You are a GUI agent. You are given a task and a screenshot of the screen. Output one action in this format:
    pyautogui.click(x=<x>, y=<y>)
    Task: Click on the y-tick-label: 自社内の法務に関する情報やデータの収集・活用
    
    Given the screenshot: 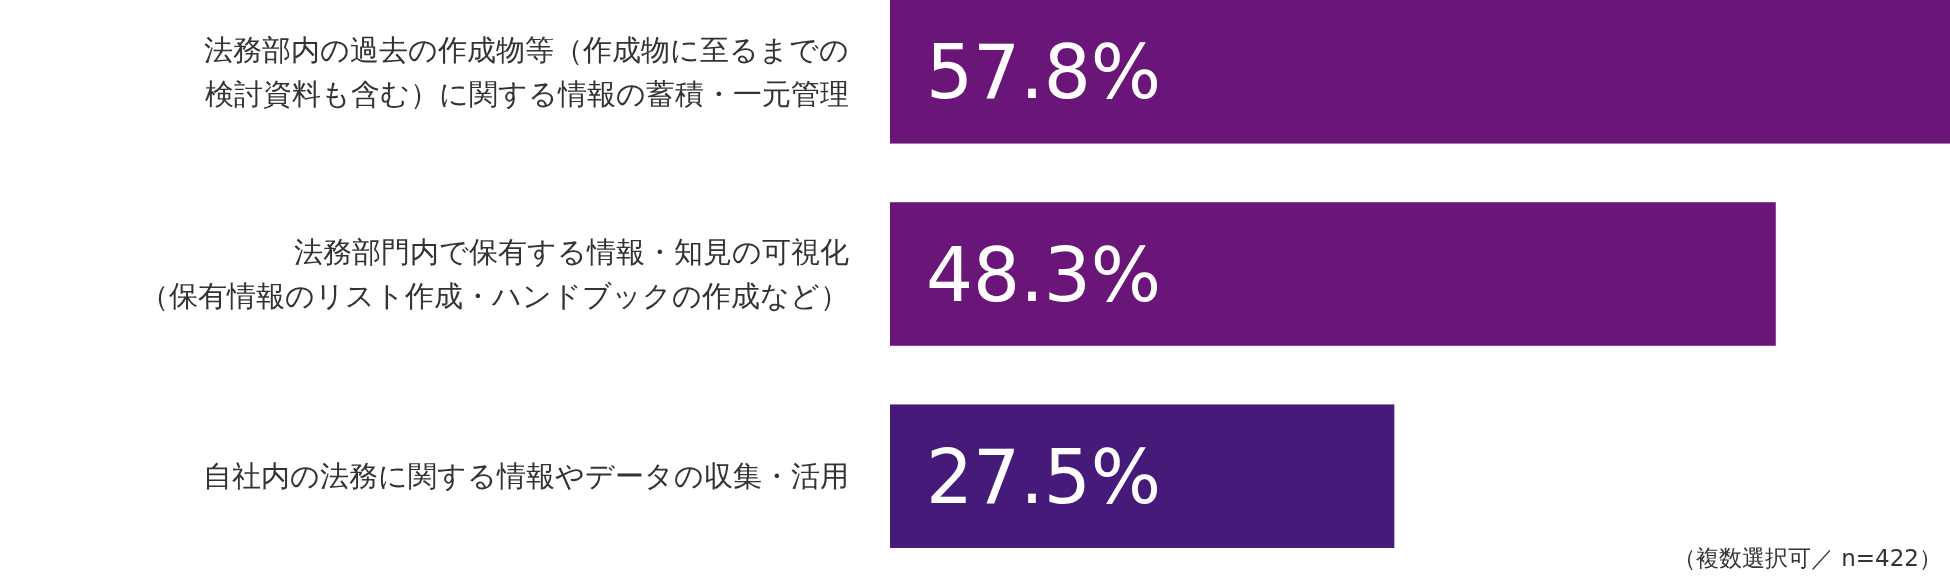 What is the action you would take?
    pyautogui.click(x=526, y=476)
    